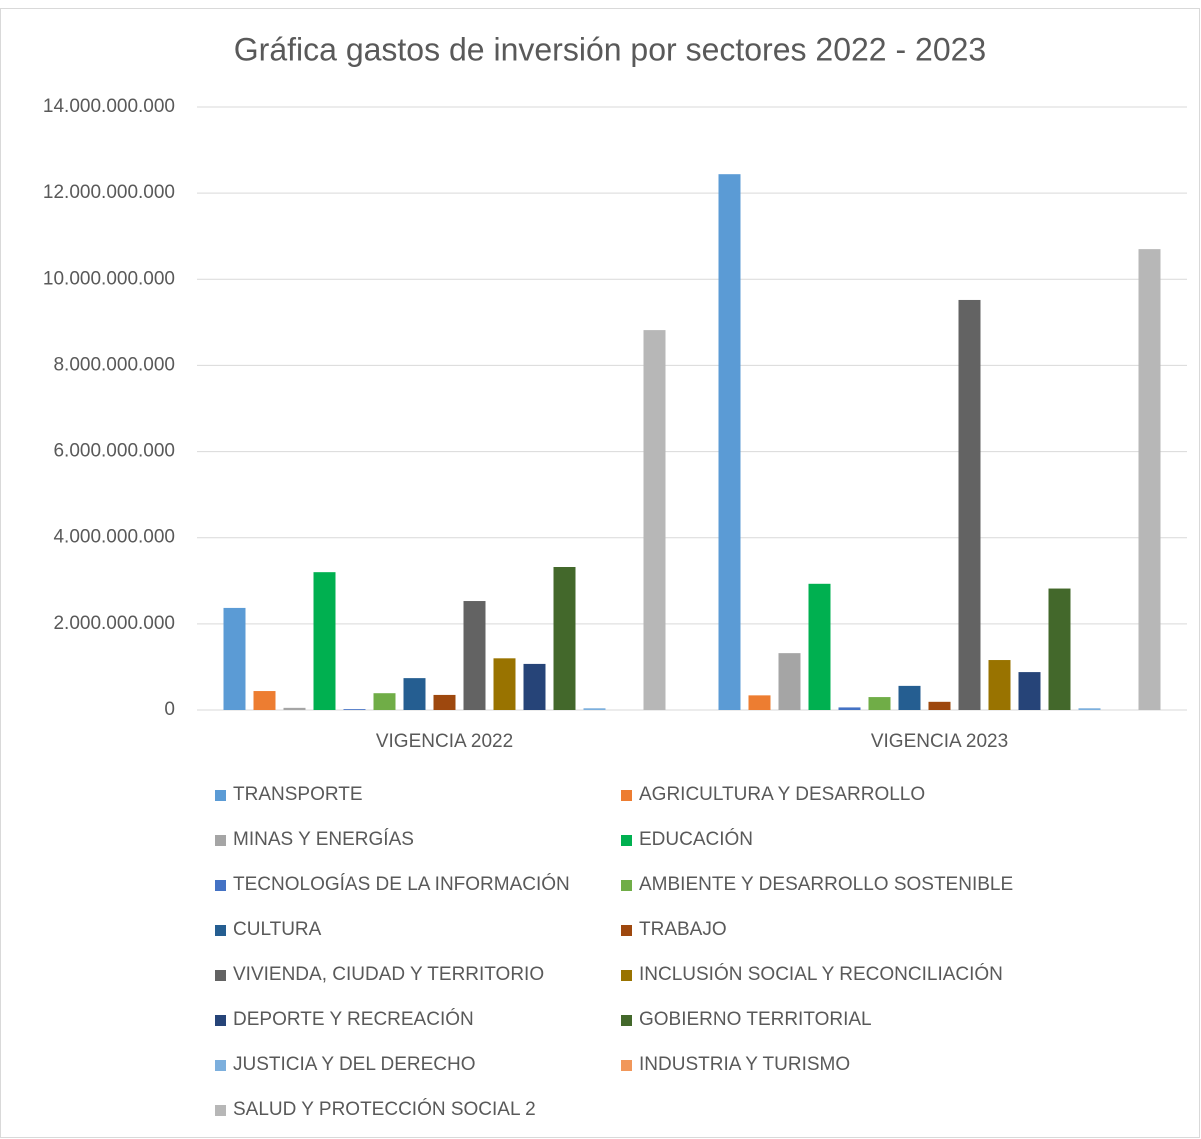 The height and width of the screenshot is (1139, 1201). What do you see at coordinates (298, 794) in the screenshot?
I see `legend-label: TRANSPORTE` at bounding box center [298, 794].